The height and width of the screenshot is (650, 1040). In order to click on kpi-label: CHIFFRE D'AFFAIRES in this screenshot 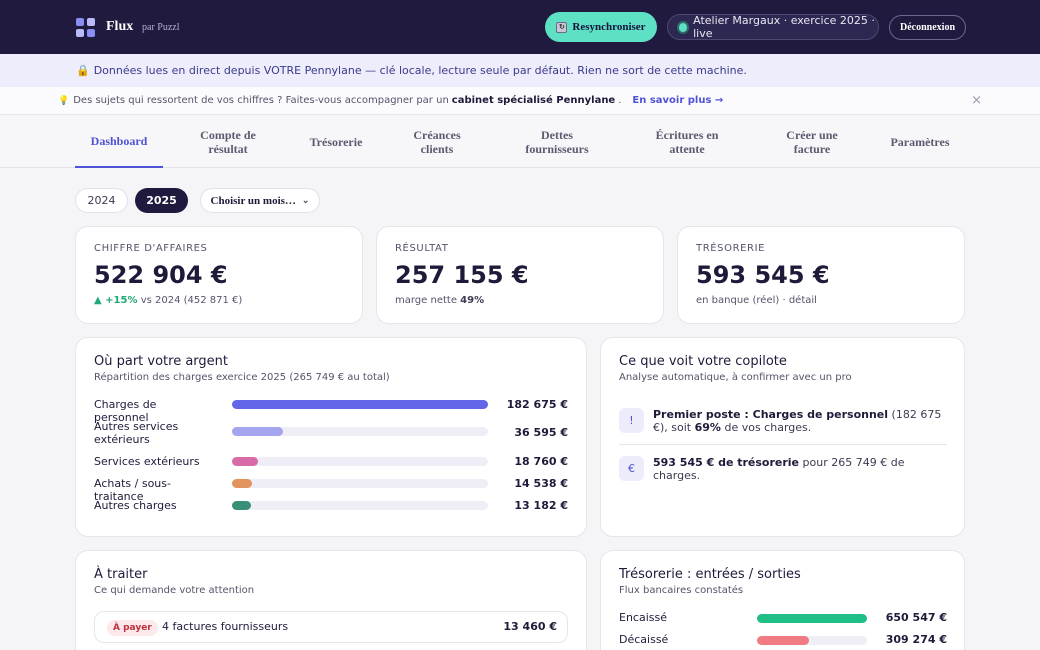, I will do `click(151, 248)`.